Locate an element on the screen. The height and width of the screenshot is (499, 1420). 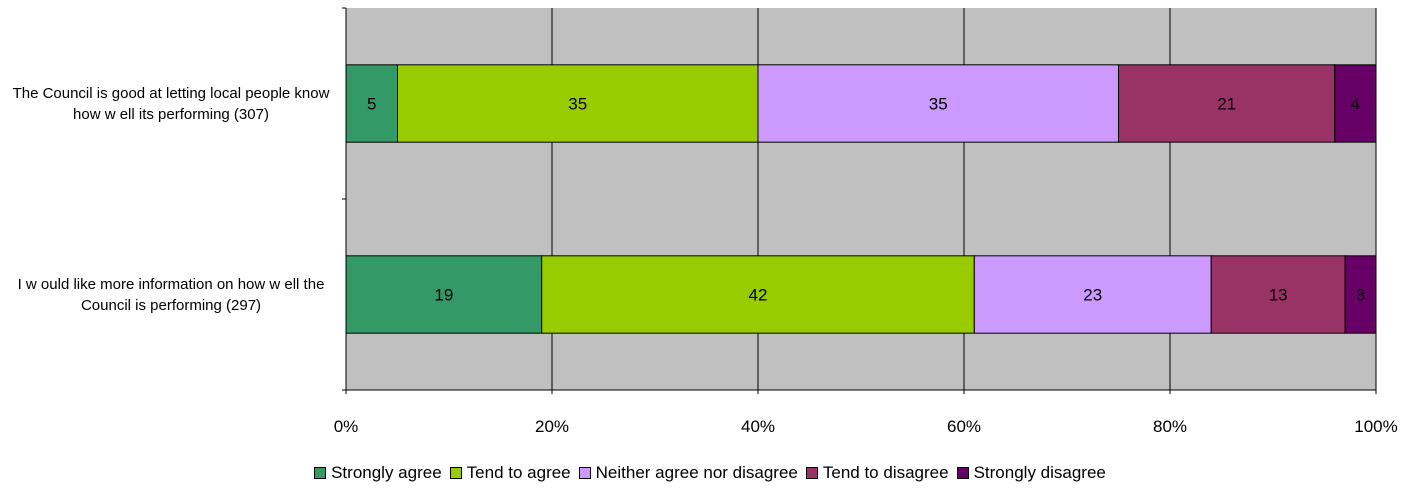
data-label: 5 is located at coordinates (371, 104).